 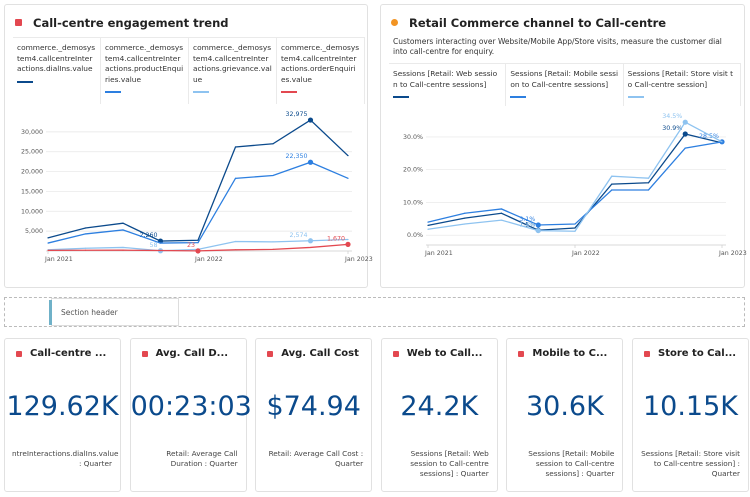 I want to click on card-value: $74.94, so click(x=313, y=406).